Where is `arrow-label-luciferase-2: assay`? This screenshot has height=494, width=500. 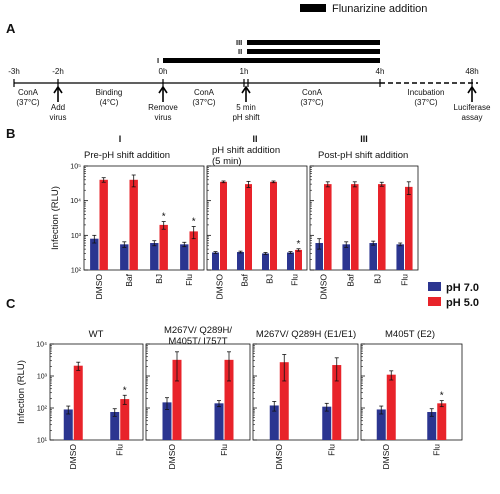
arrow-label-luciferase-2: assay is located at coordinates (472, 117).